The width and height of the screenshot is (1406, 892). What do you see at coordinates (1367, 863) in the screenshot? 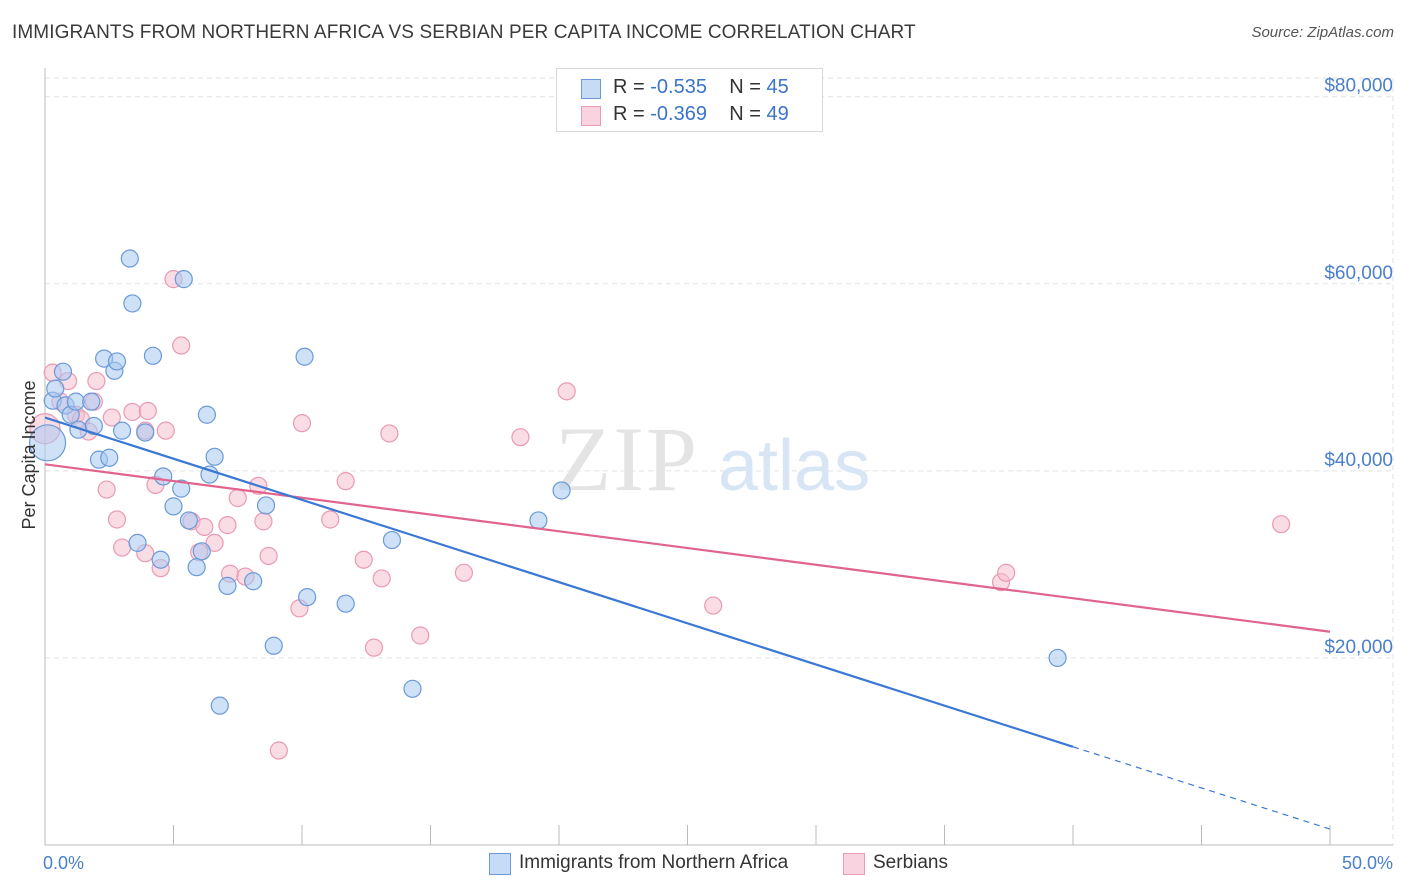
I see `x-tick-label-max: 50.0%` at bounding box center [1367, 863].